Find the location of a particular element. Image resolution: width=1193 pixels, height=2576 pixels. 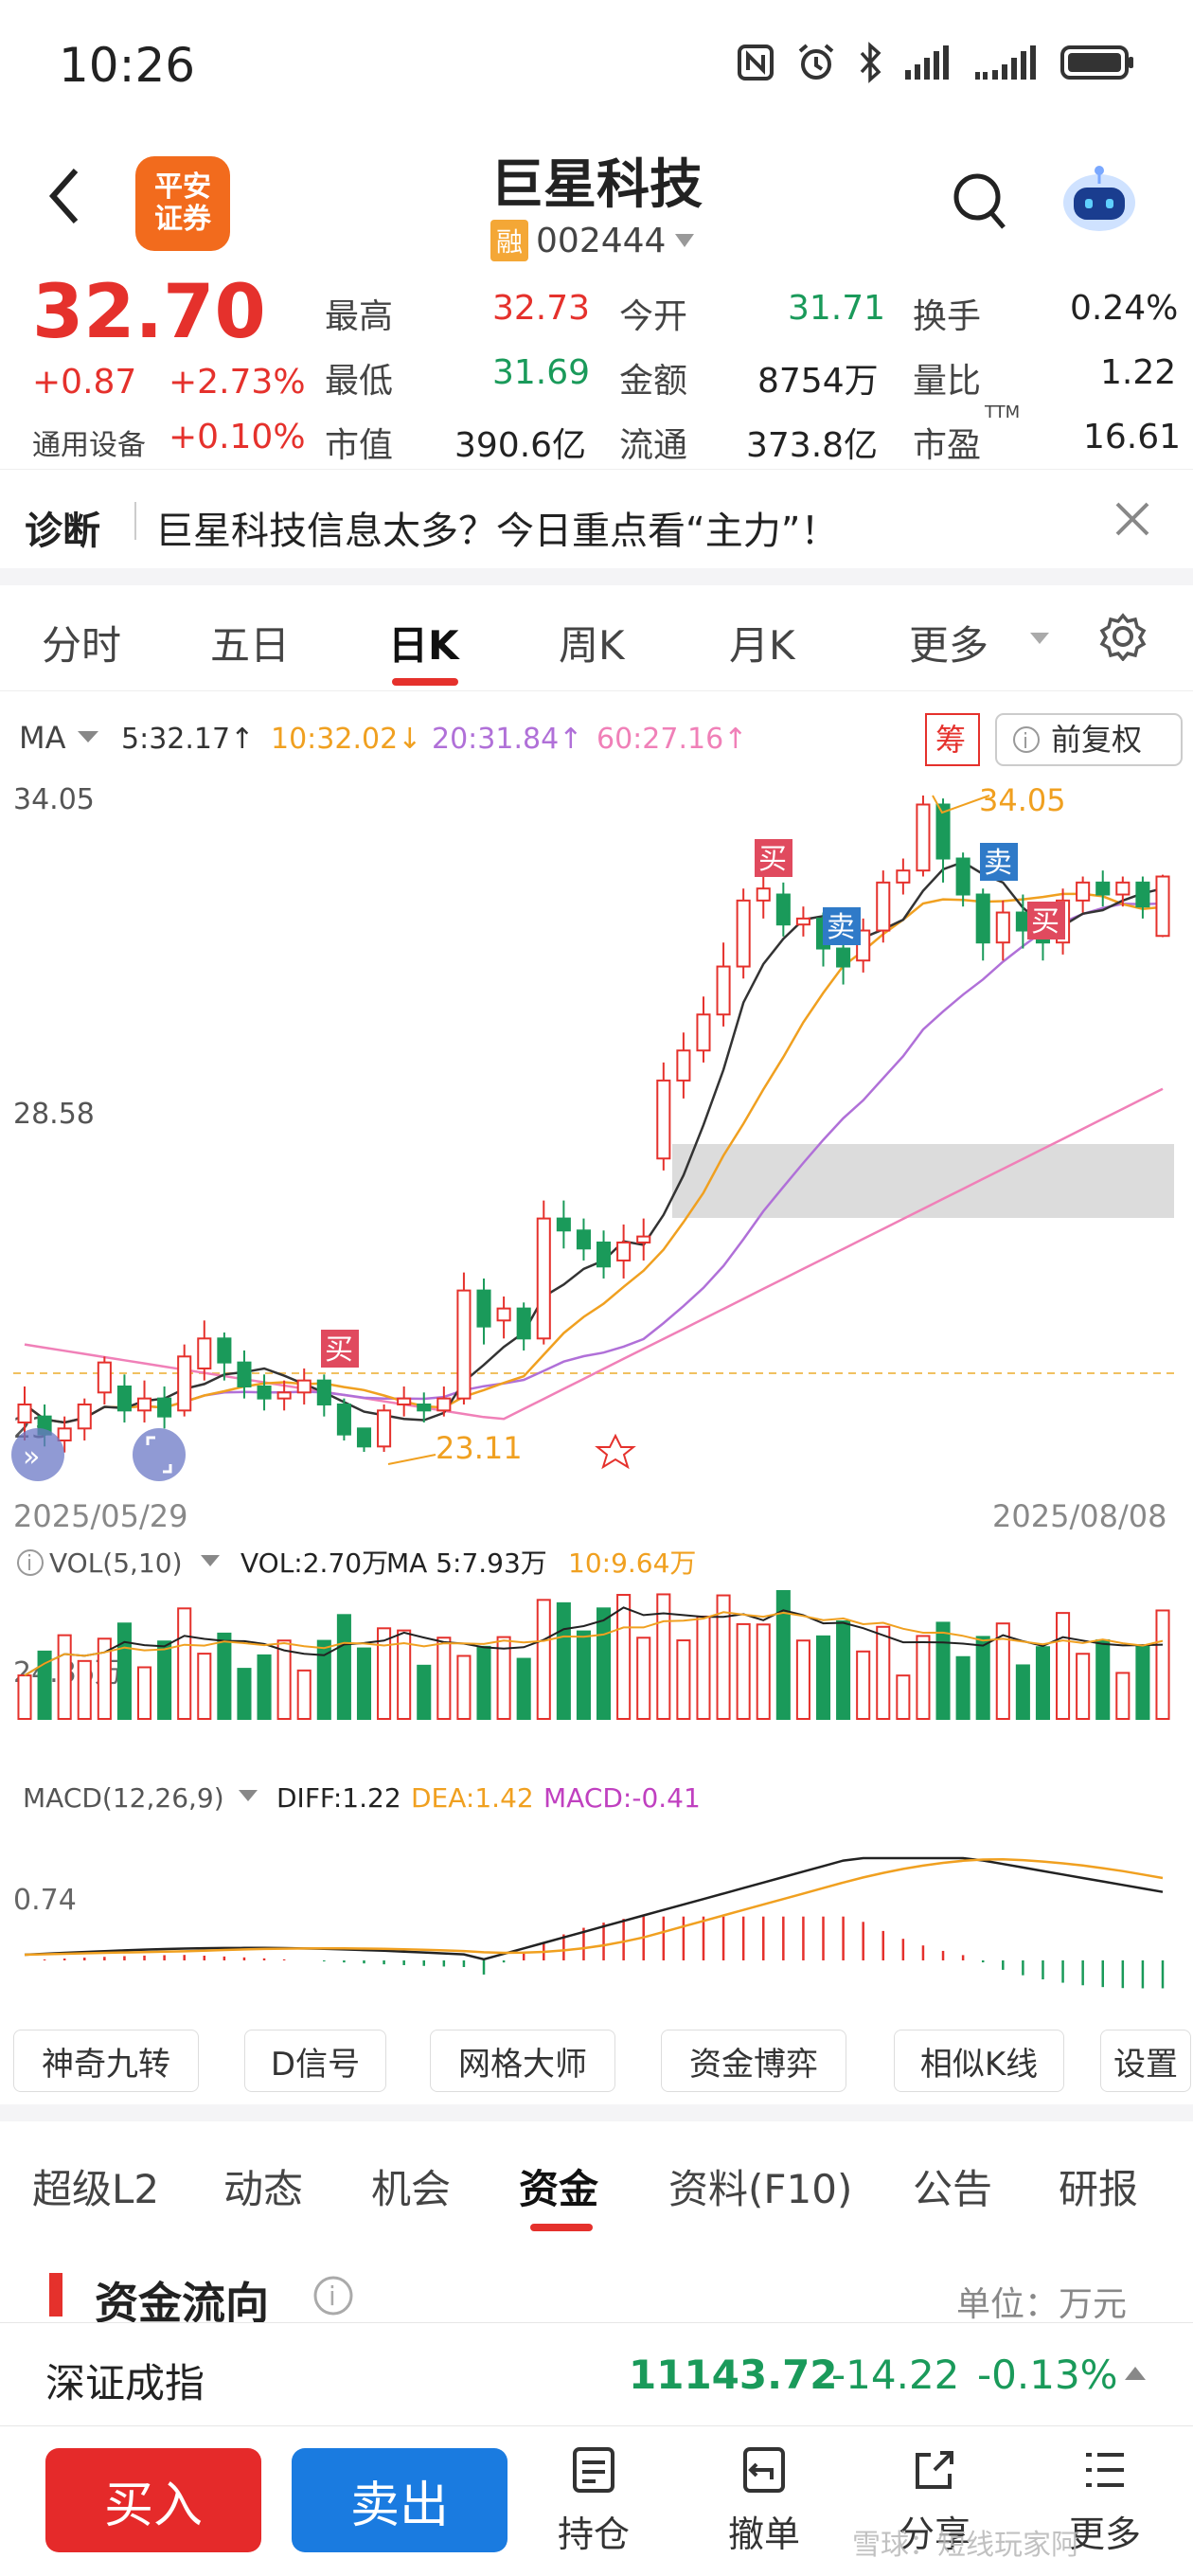

chevron-up-icon is located at coordinates (1135, 2373).